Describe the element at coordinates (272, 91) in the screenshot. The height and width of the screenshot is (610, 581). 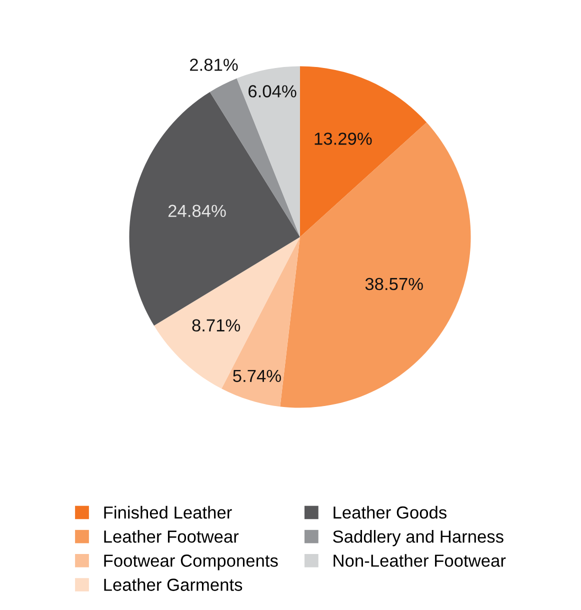
I see `data-label: 6.04%` at that location.